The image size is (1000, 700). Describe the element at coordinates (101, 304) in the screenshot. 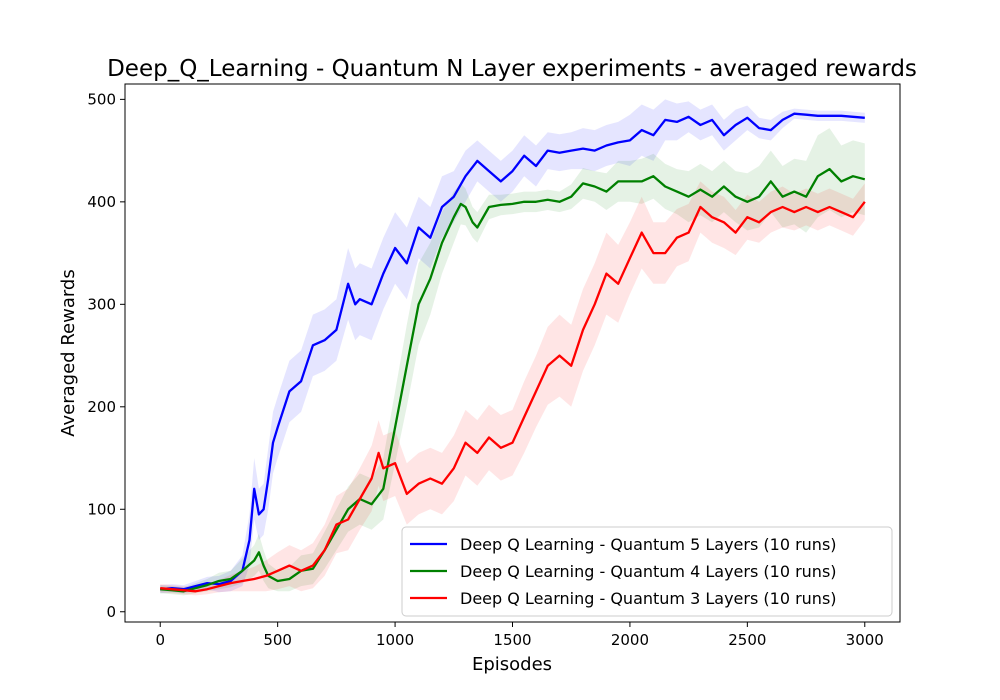

I see `y-tick-label: 300` at that location.